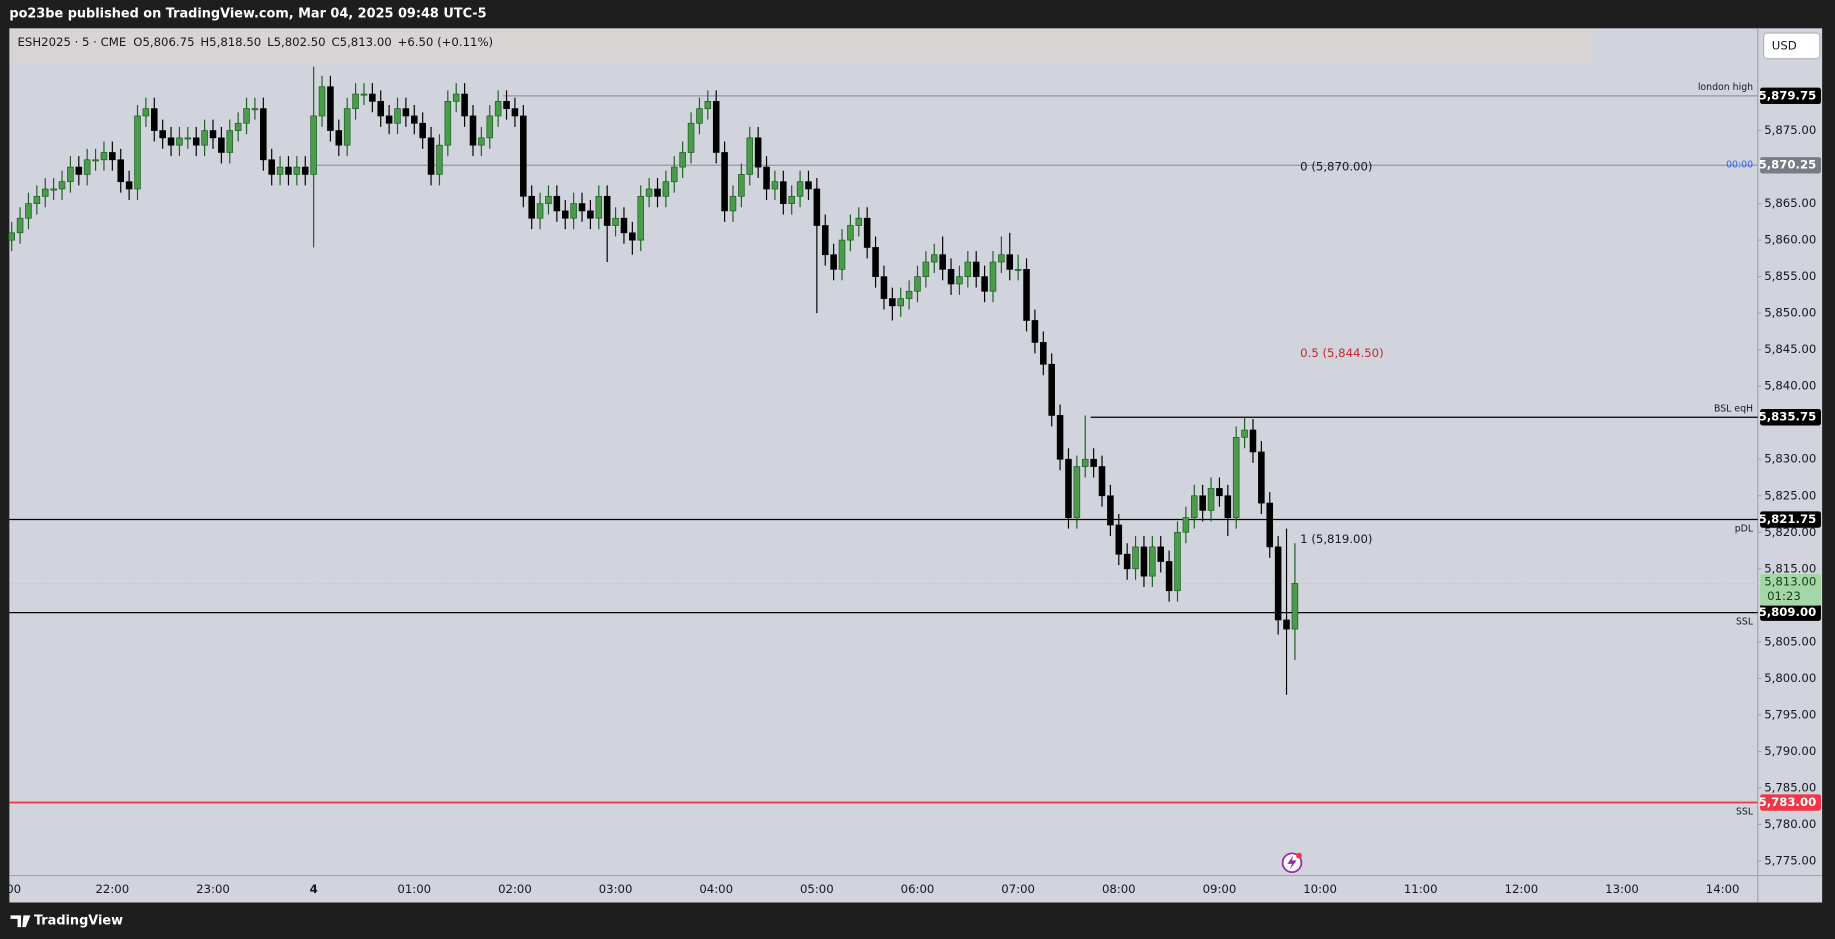  I want to click on x-tick-label: 22:00, so click(113, 889).